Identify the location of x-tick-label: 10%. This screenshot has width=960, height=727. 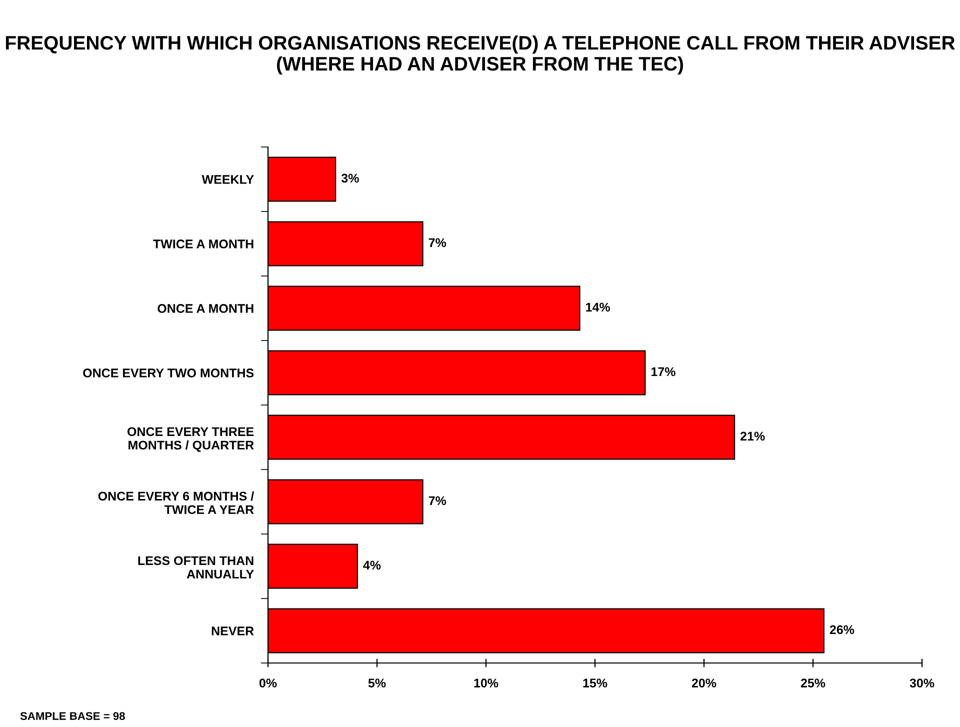
(486, 683).